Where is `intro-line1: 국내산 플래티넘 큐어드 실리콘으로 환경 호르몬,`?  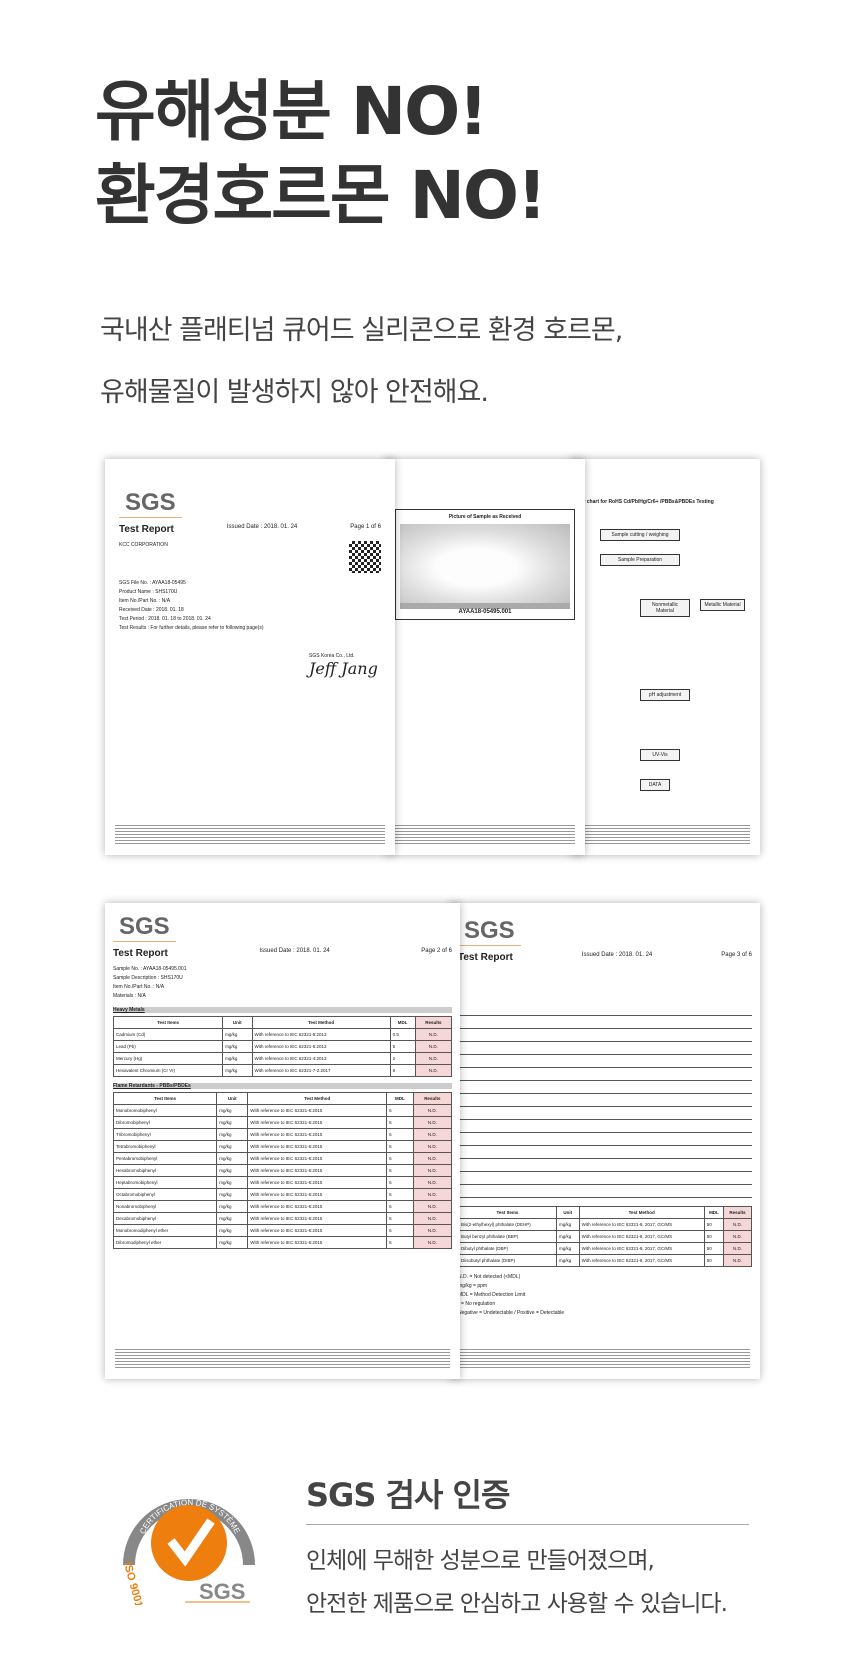
intro-line1: 국내산 플래티넘 큐어드 실리콘으로 환경 호르몬, is located at coordinates (361, 330).